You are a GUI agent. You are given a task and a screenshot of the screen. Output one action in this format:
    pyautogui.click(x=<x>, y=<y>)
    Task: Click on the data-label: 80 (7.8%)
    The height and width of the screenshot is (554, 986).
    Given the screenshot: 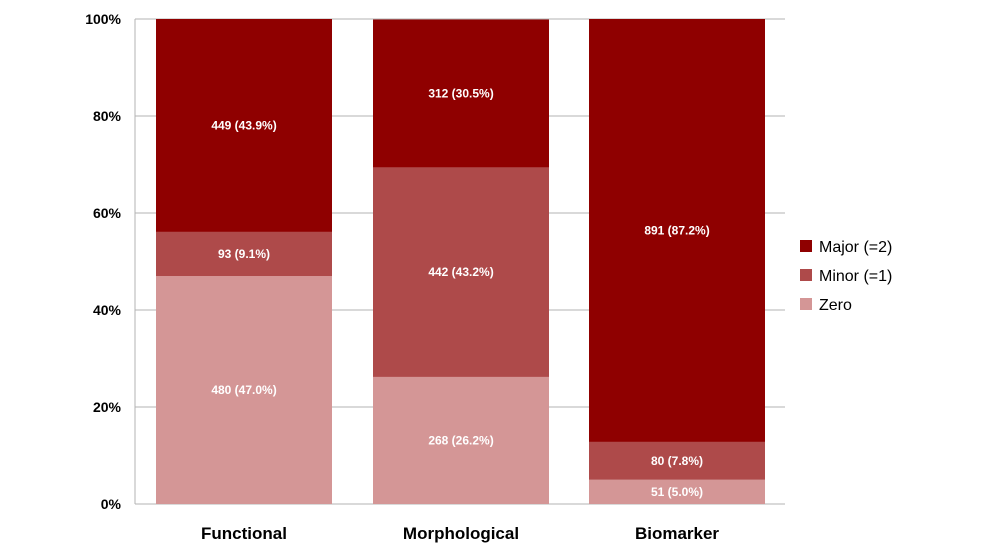 What is the action you would take?
    pyautogui.click(x=677, y=461)
    